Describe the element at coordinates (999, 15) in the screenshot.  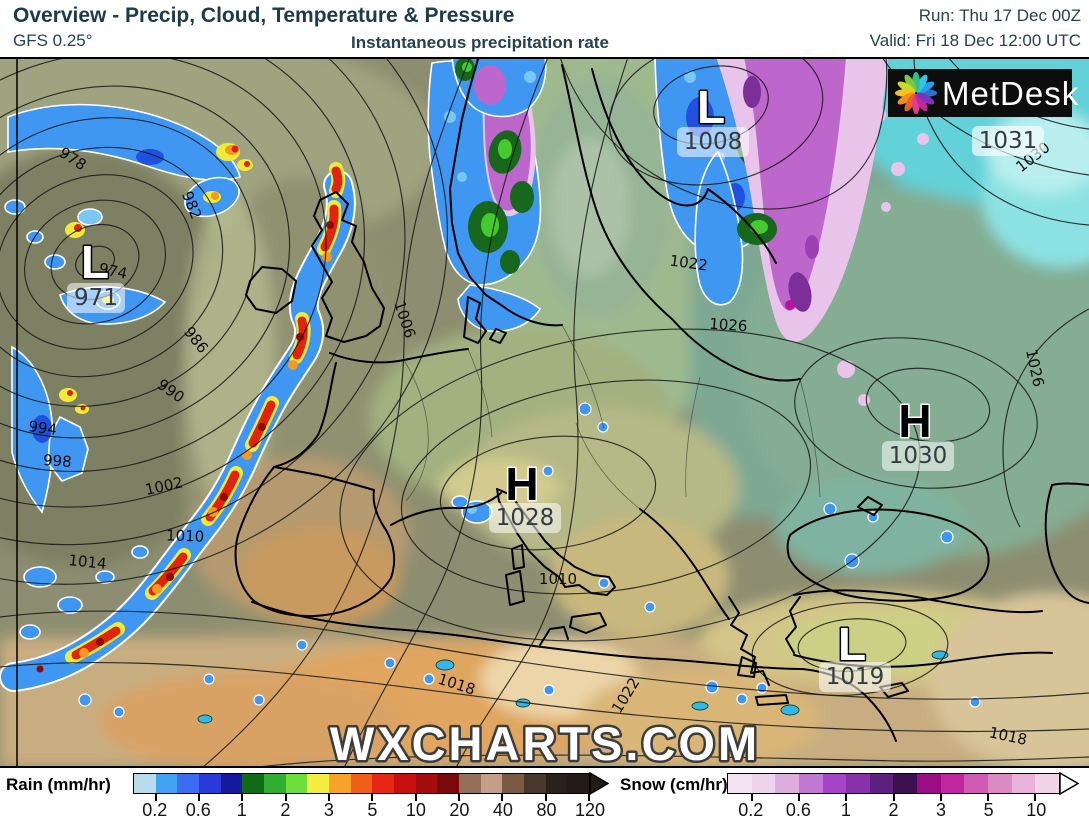
I see `run-line: Run: Thu 17 Dec 00Z` at that location.